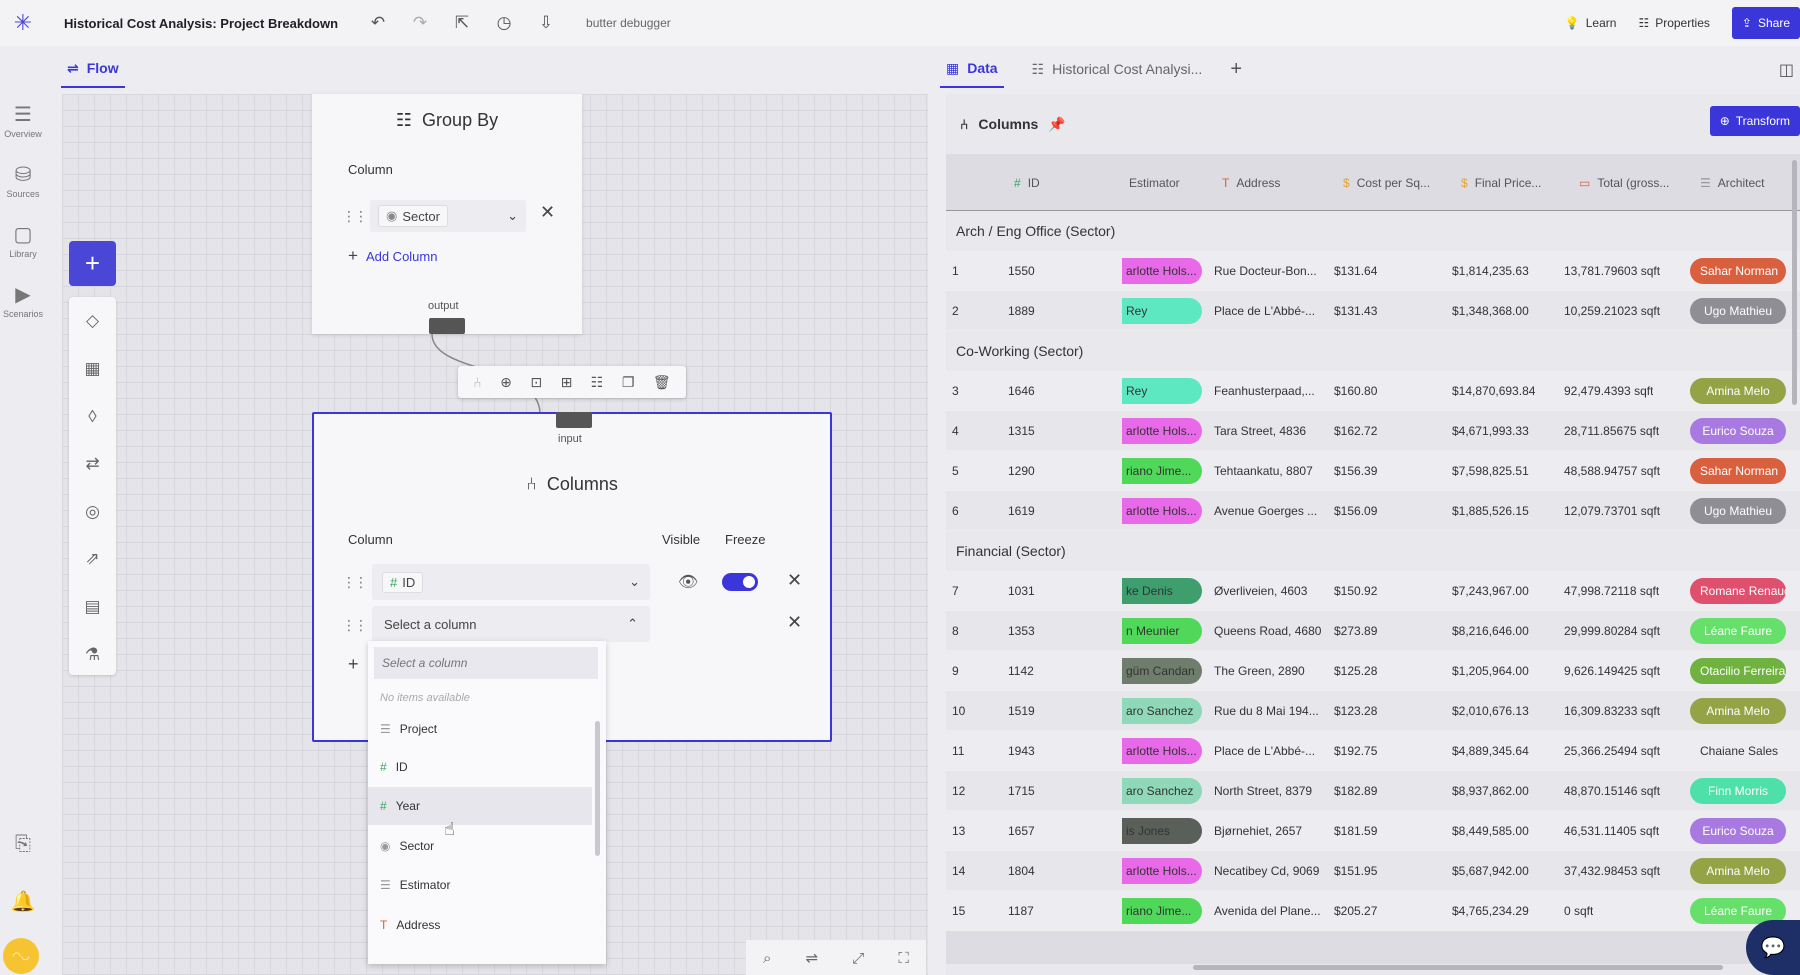 This screenshot has width=1800, height=975. I want to click on freeze-toggle, so click(740, 582).